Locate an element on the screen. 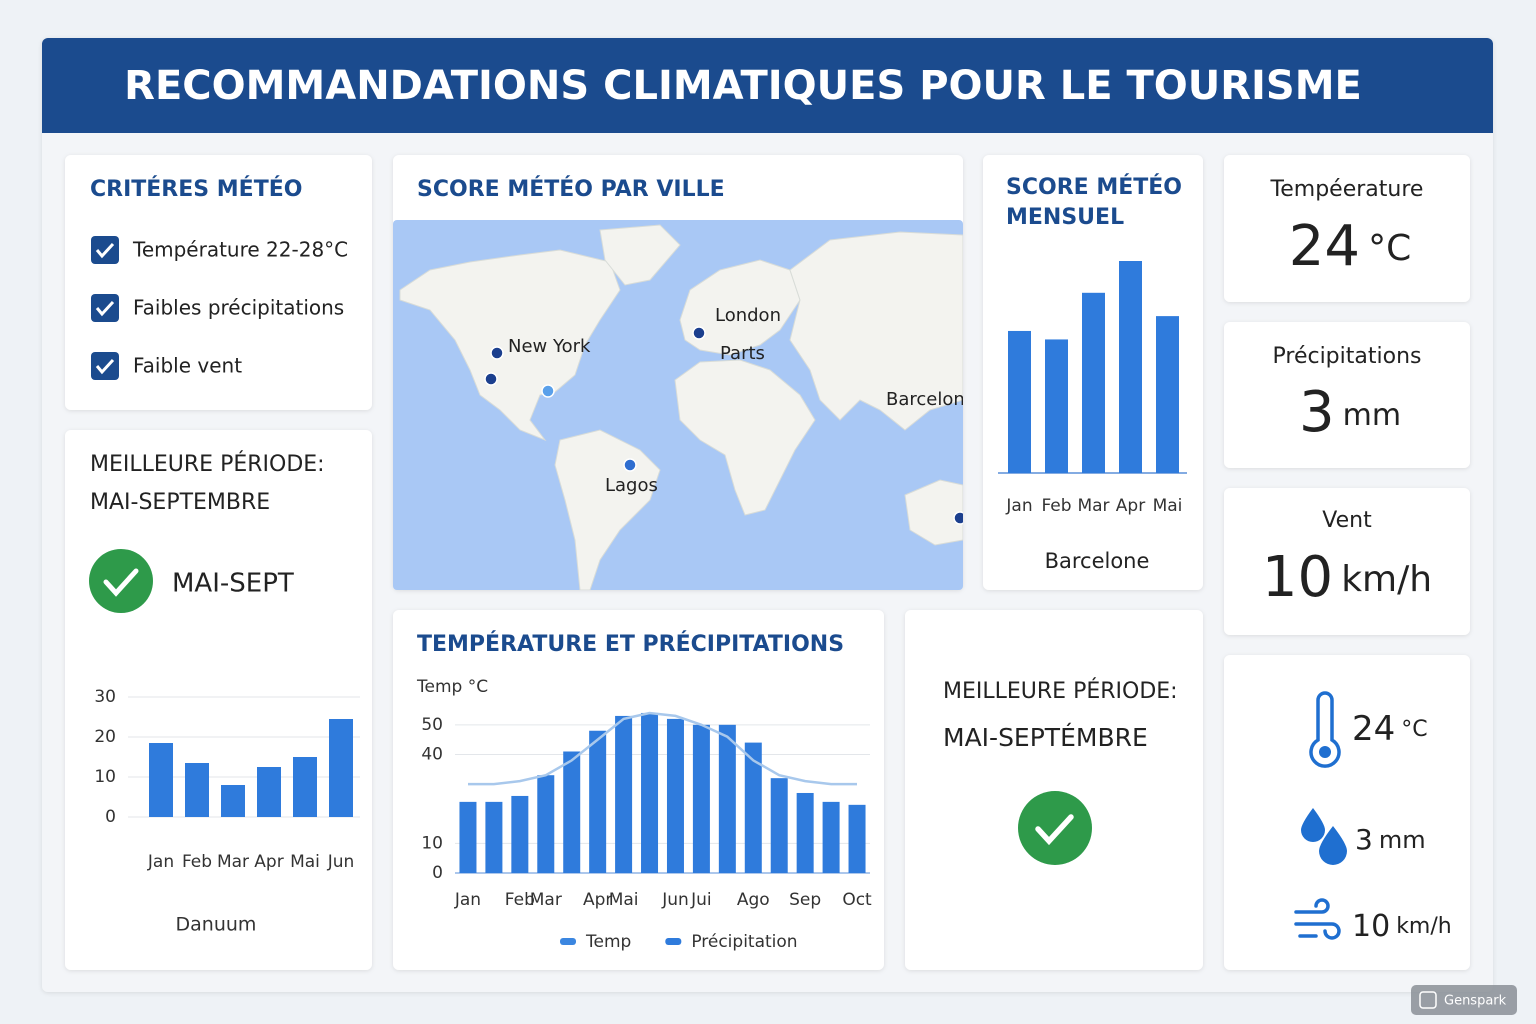 The height and width of the screenshot is (1024, 1536). x-tick-label: Sep is located at coordinates (805, 900).